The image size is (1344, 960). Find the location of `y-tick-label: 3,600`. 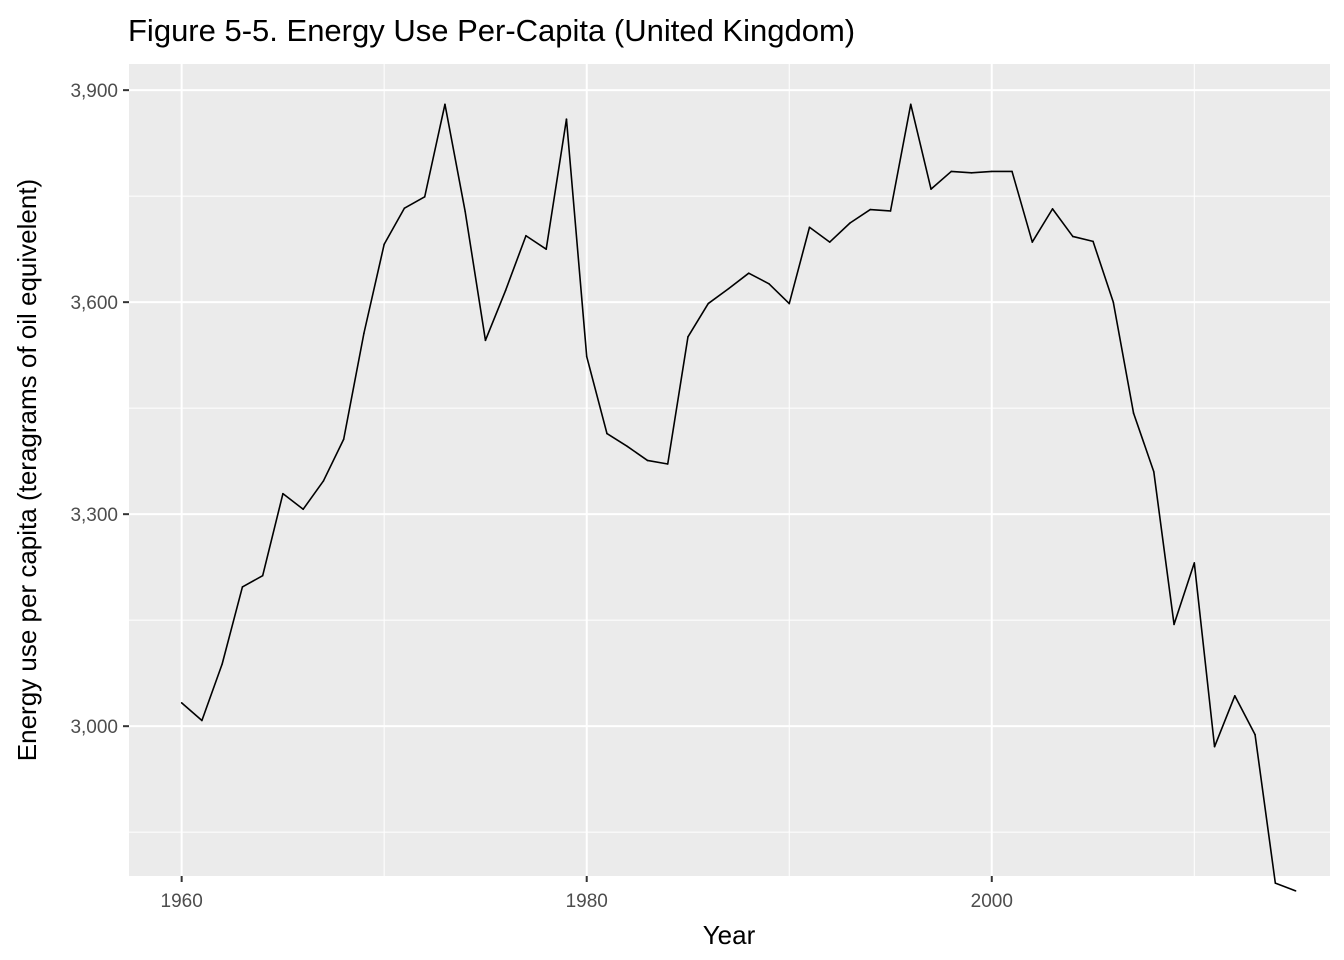

y-tick-label: 3,600 is located at coordinates (94, 303).